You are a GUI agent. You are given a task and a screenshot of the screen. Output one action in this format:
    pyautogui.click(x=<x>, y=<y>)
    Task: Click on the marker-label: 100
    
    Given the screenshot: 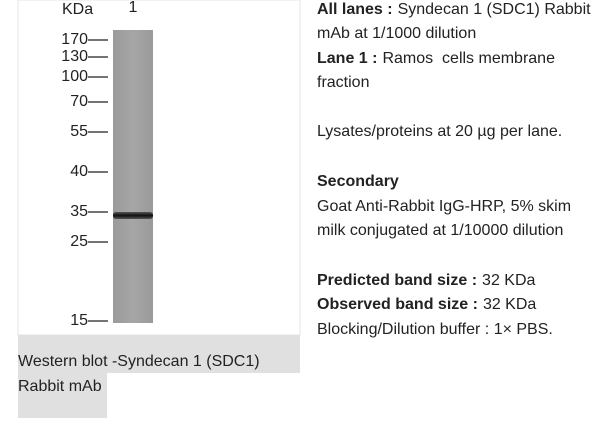 What is the action you would take?
    pyautogui.click(x=74, y=76)
    